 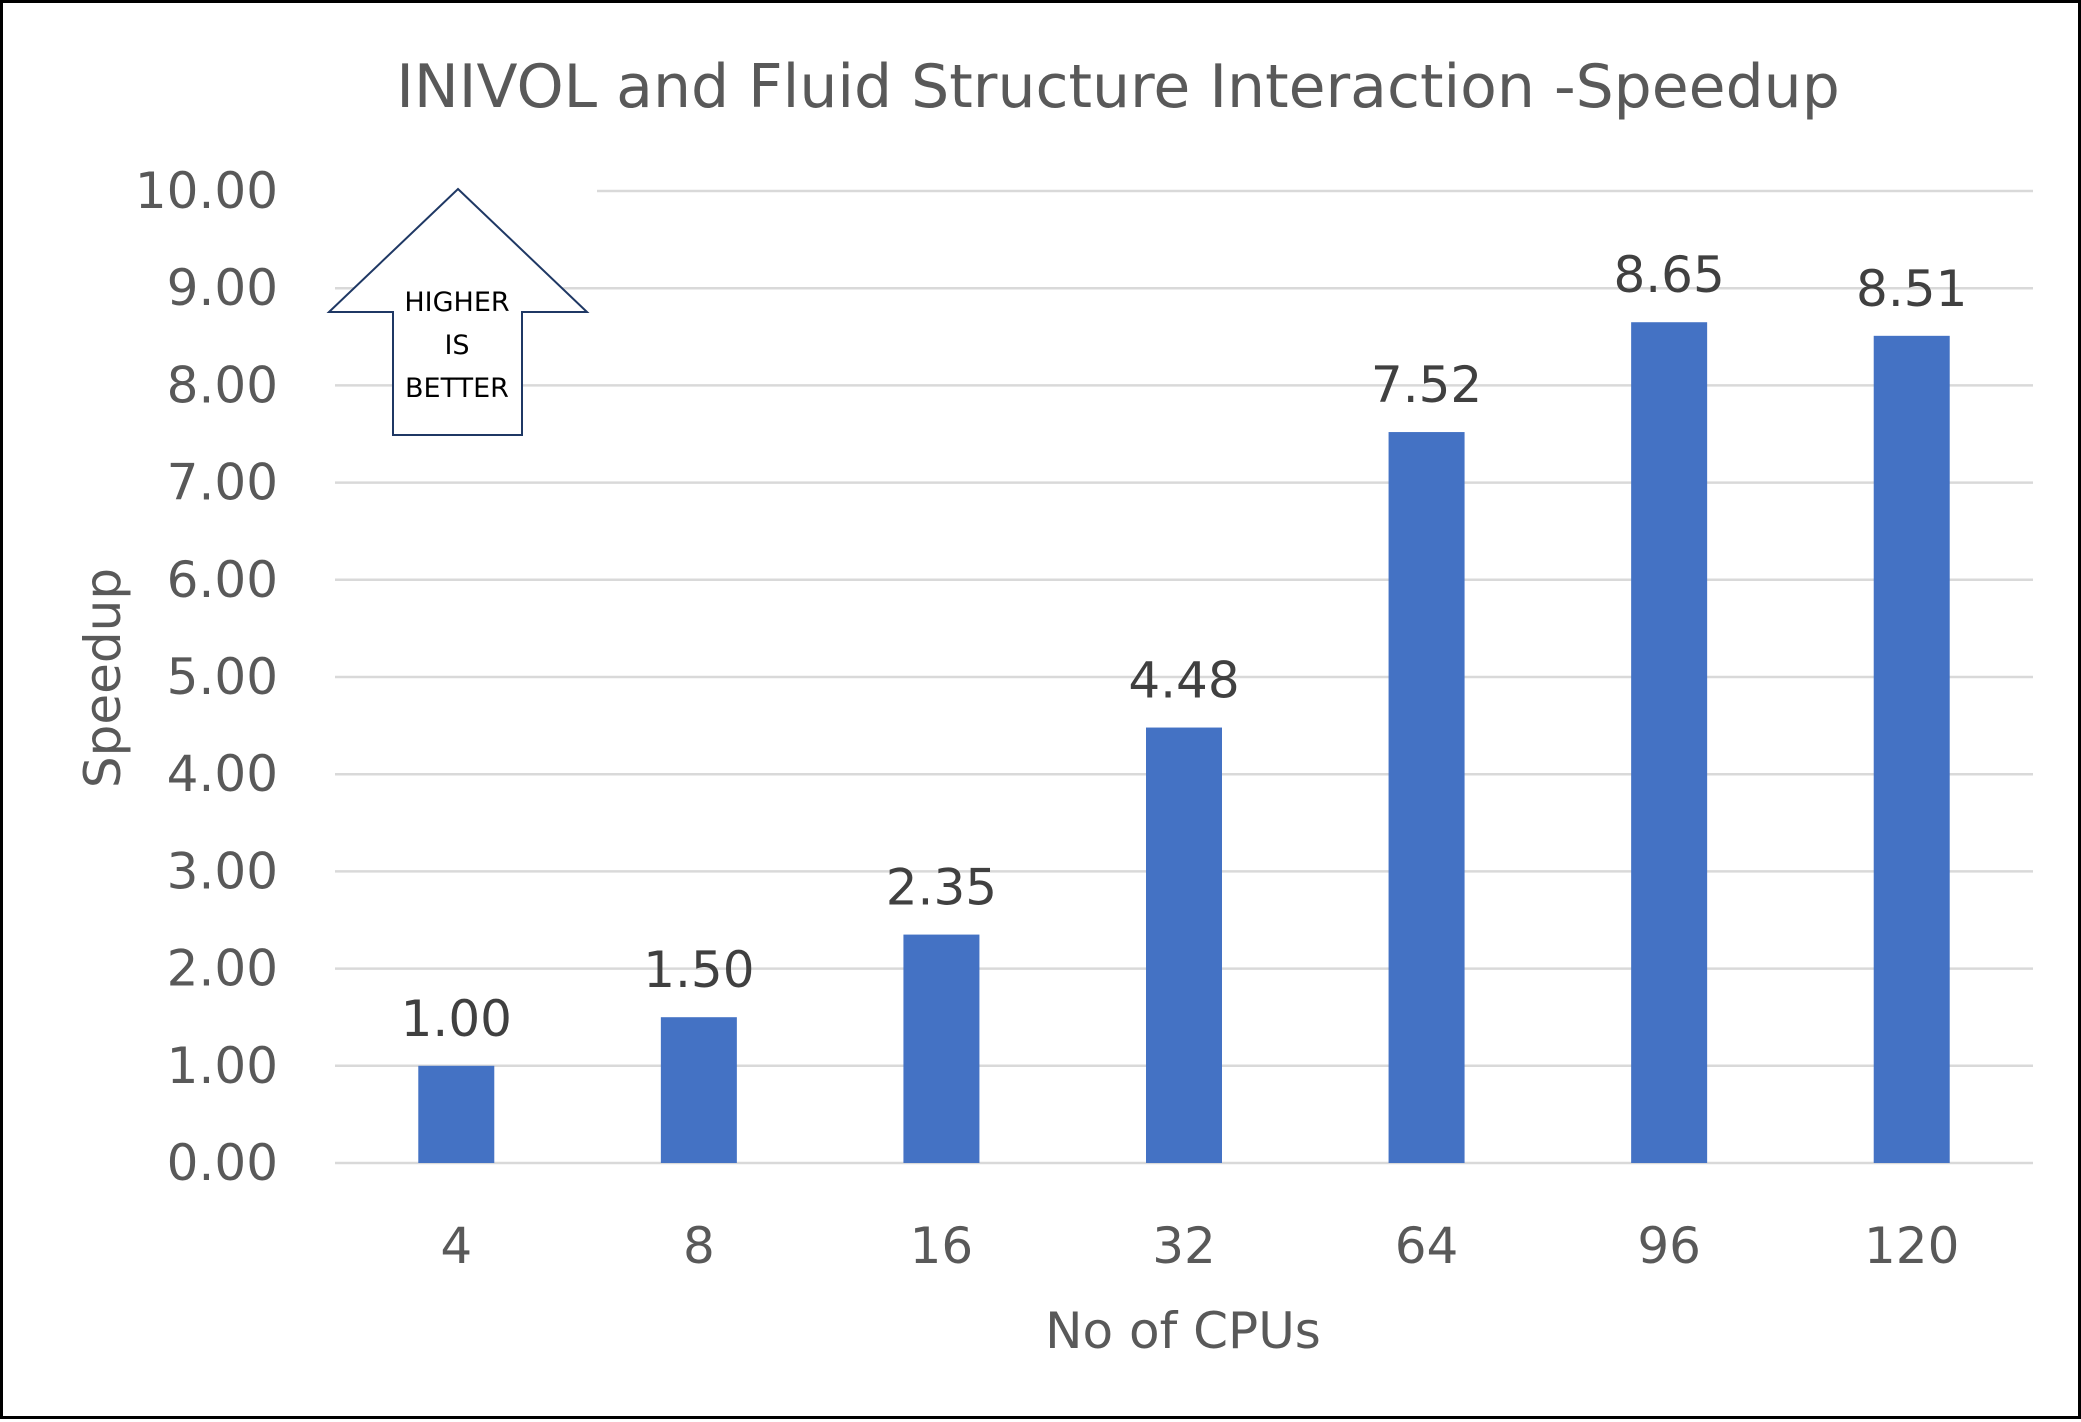 I want to click on x-tick-label: 32, so click(x=1184, y=1246).